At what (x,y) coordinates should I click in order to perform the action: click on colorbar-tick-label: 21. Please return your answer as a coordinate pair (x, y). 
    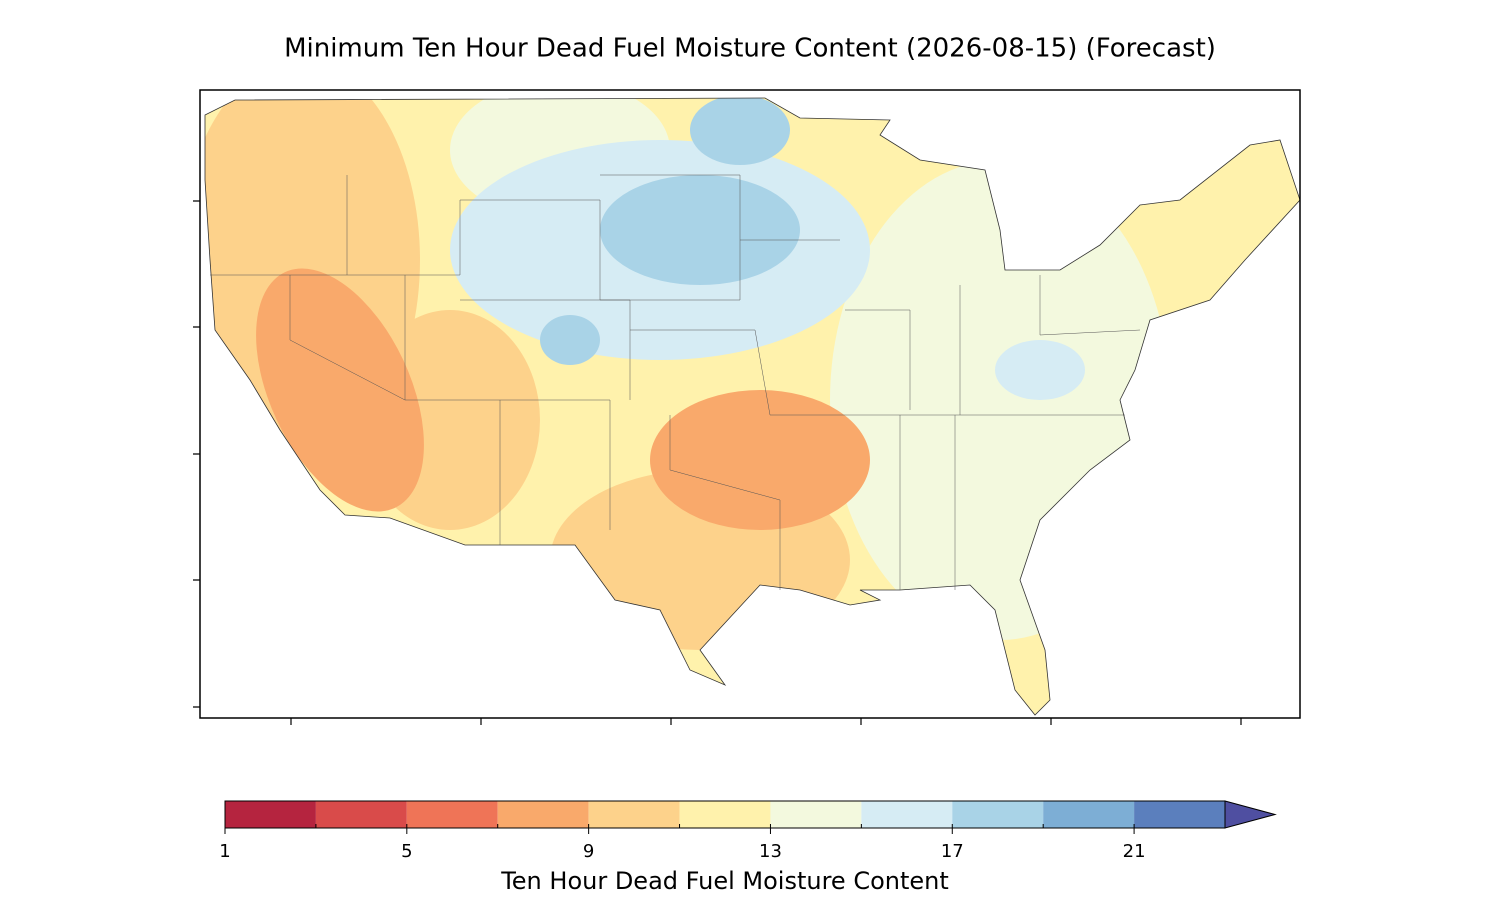
    Looking at the image, I should click on (1134, 851).